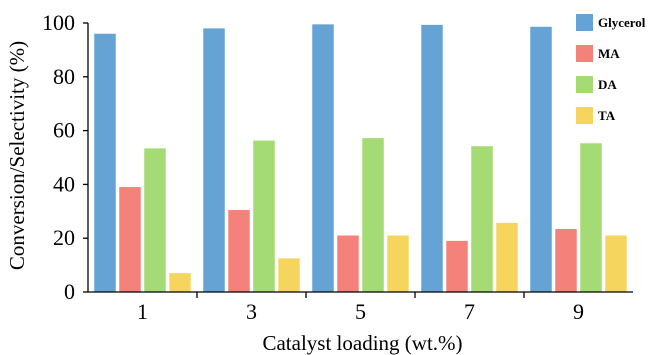 The width and height of the screenshot is (653, 355). What do you see at coordinates (69, 291) in the screenshot?
I see `y-tick-label: 0` at bounding box center [69, 291].